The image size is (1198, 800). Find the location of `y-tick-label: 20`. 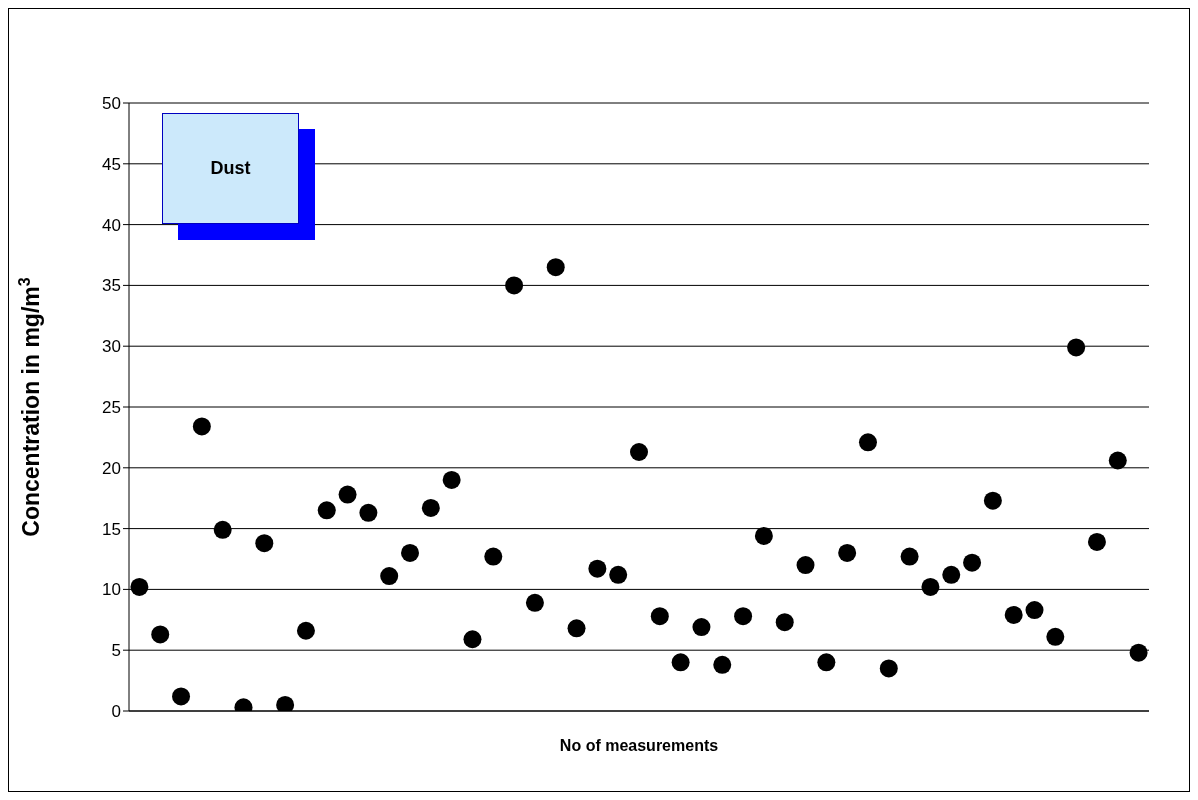

y-tick-label: 20 is located at coordinates (111, 468).